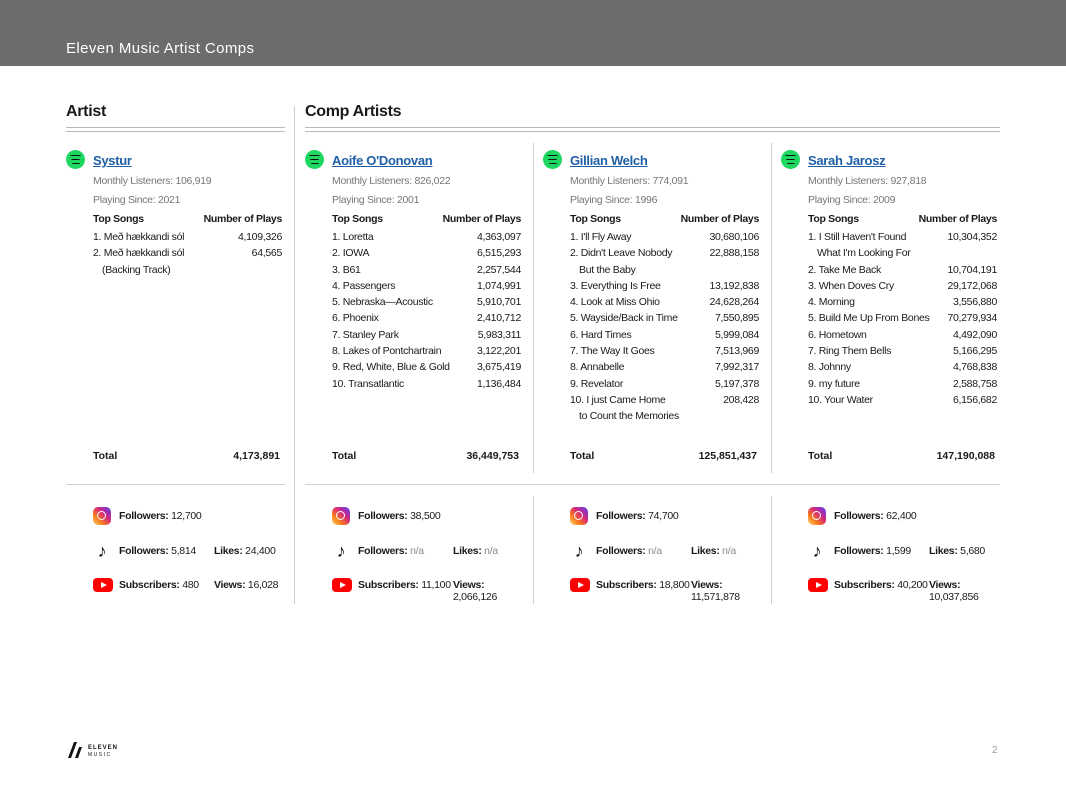 This screenshot has height=800, width=1066. I want to click on page-number: 2, so click(995, 750).